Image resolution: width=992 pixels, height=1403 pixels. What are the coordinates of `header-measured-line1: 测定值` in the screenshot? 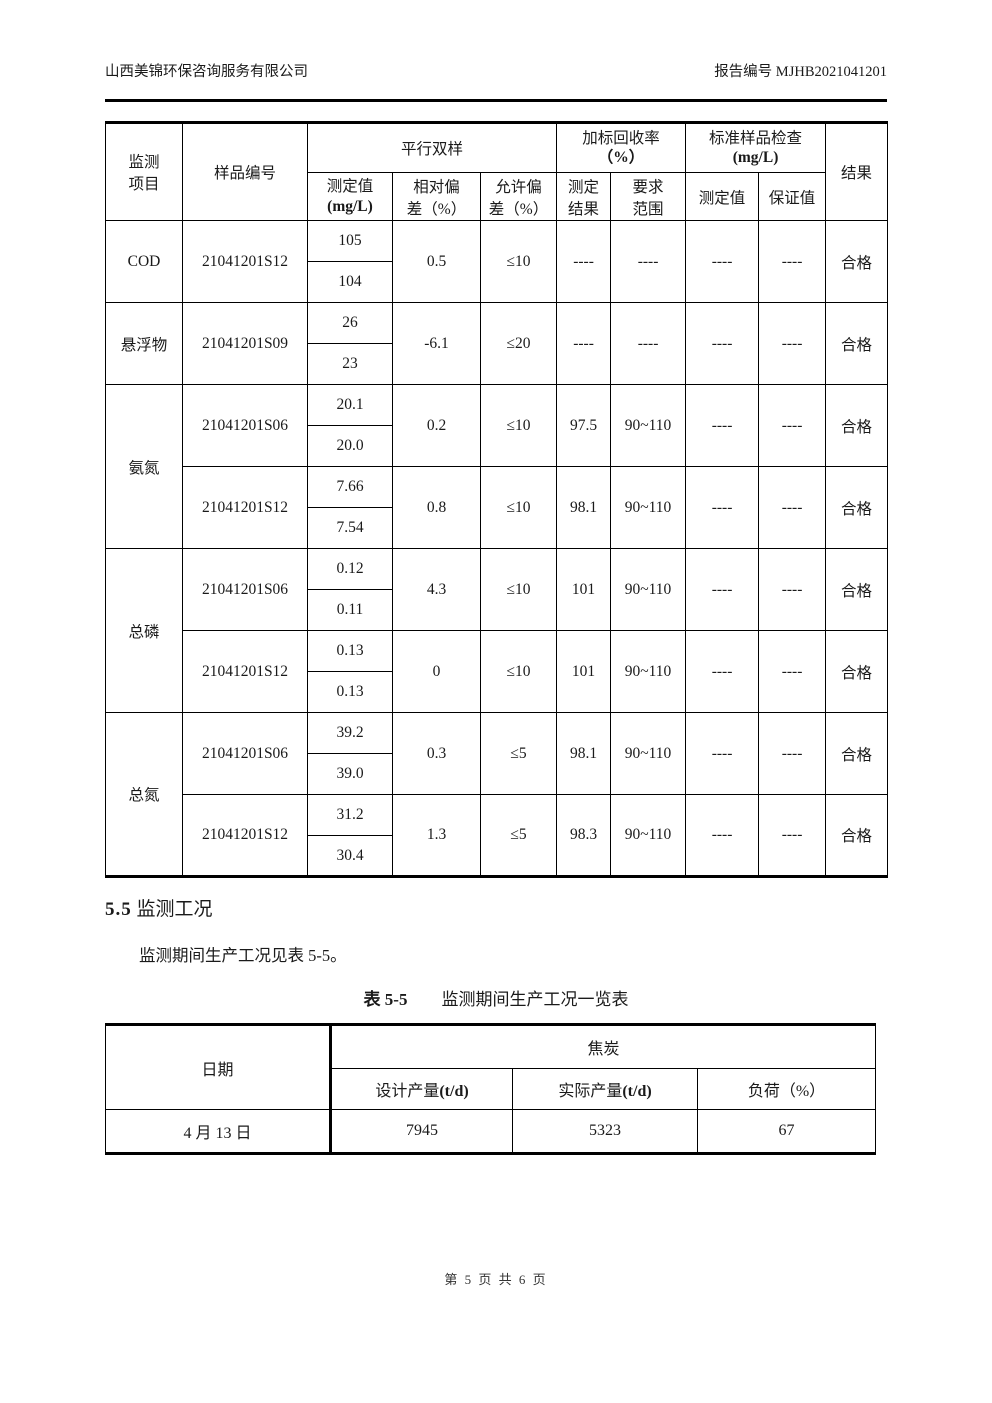 It's located at (350, 187).